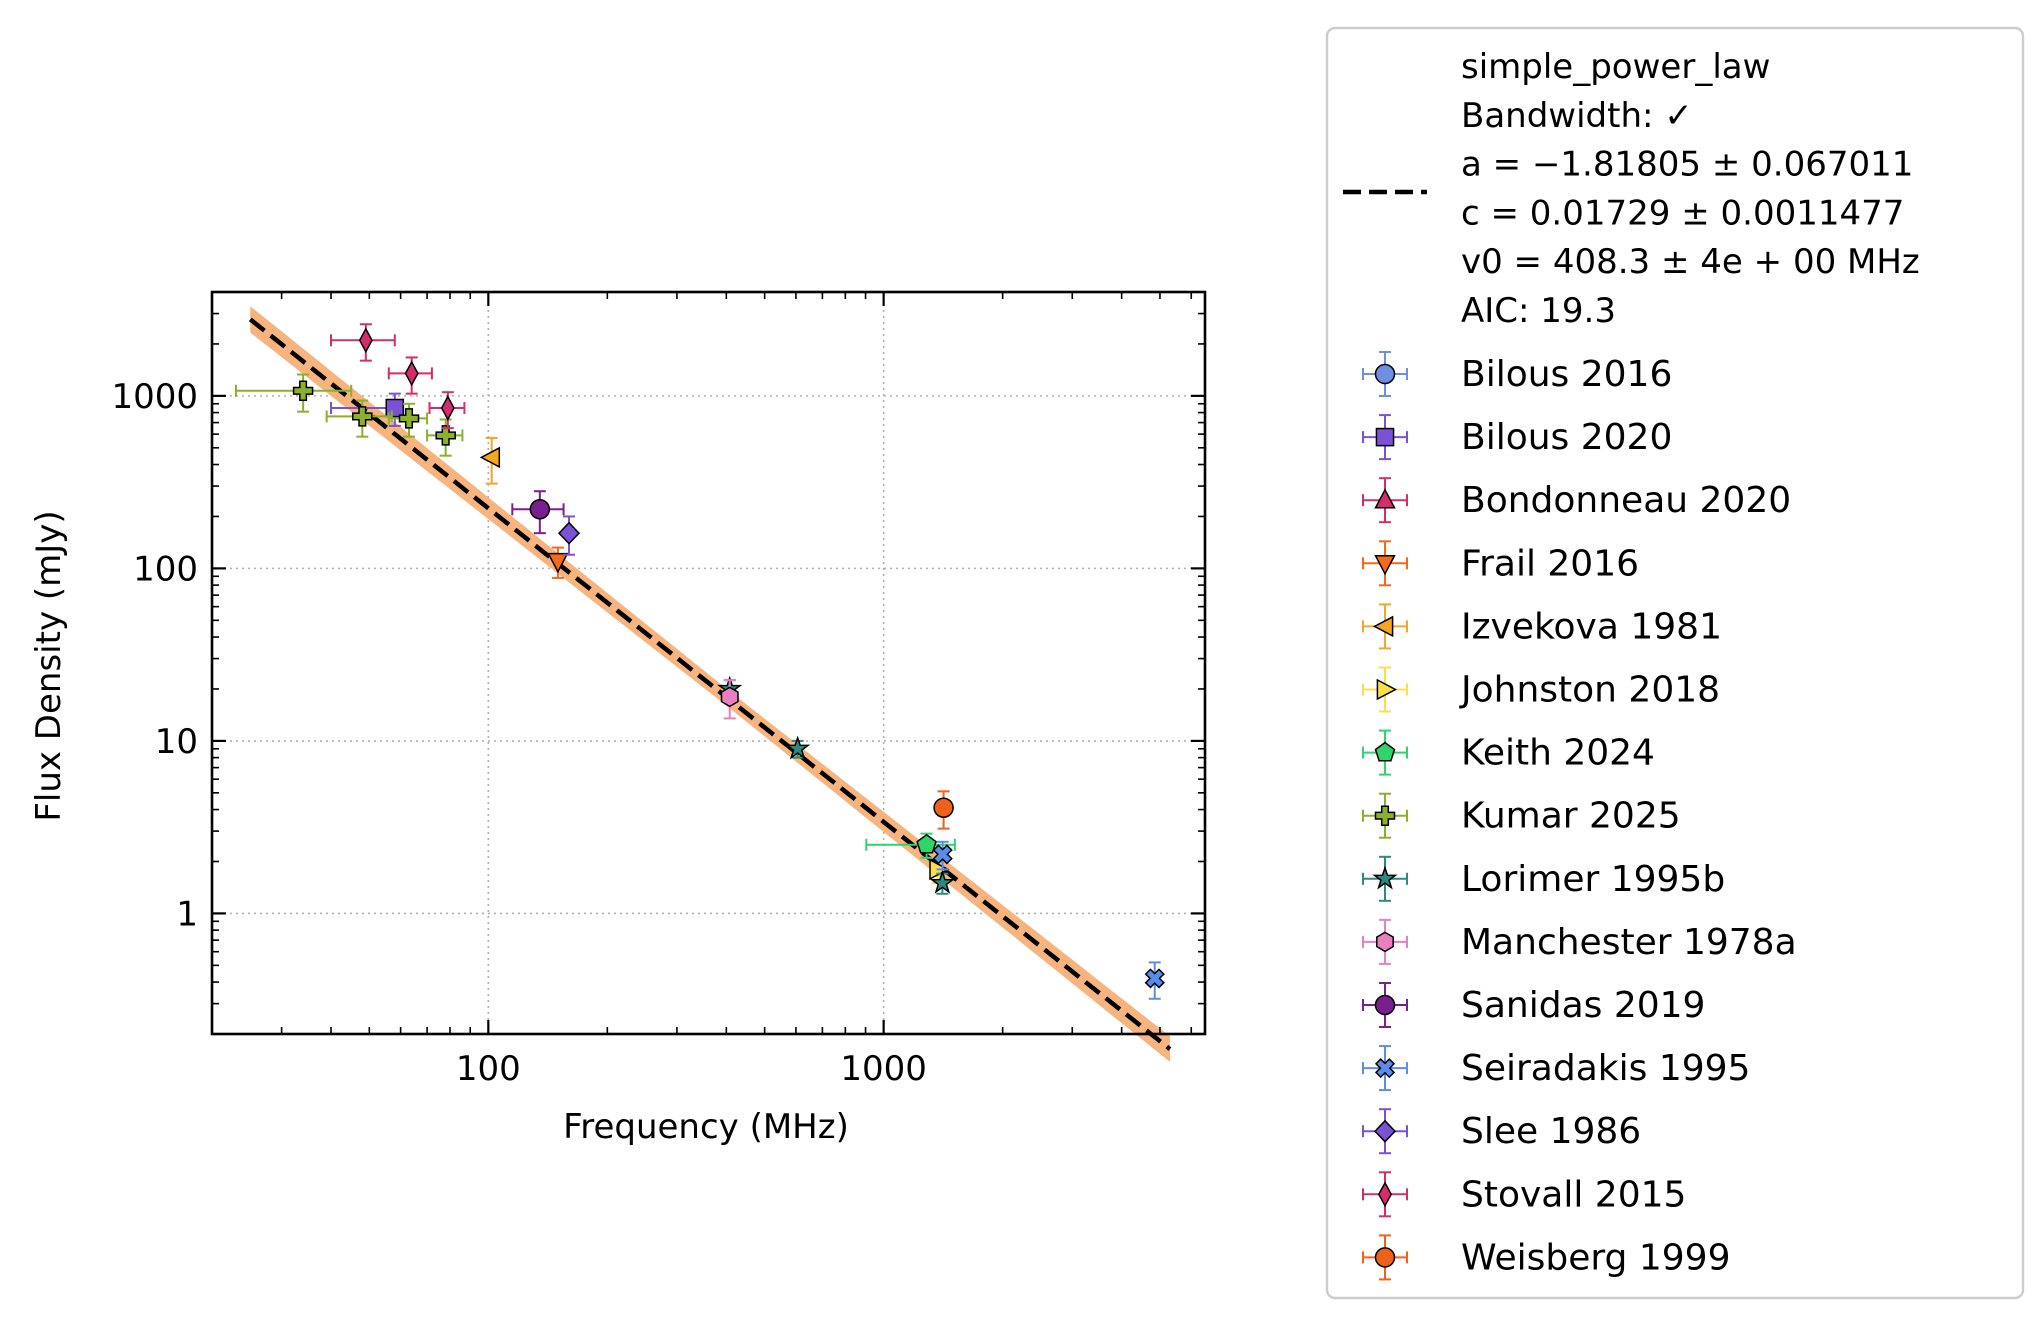 The height and width of the screenshot is (1325, 2042). What do you see at coordinates (1538, 311) in the screenshot?
I see `legend-fit-text: AIC: 19.3` at bounding box center [1538, 311].